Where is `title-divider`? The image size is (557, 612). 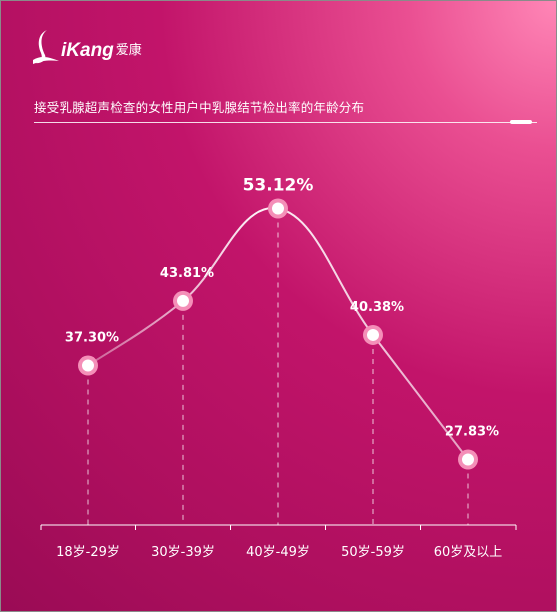 title-divider is located at coordinates (285, 122).